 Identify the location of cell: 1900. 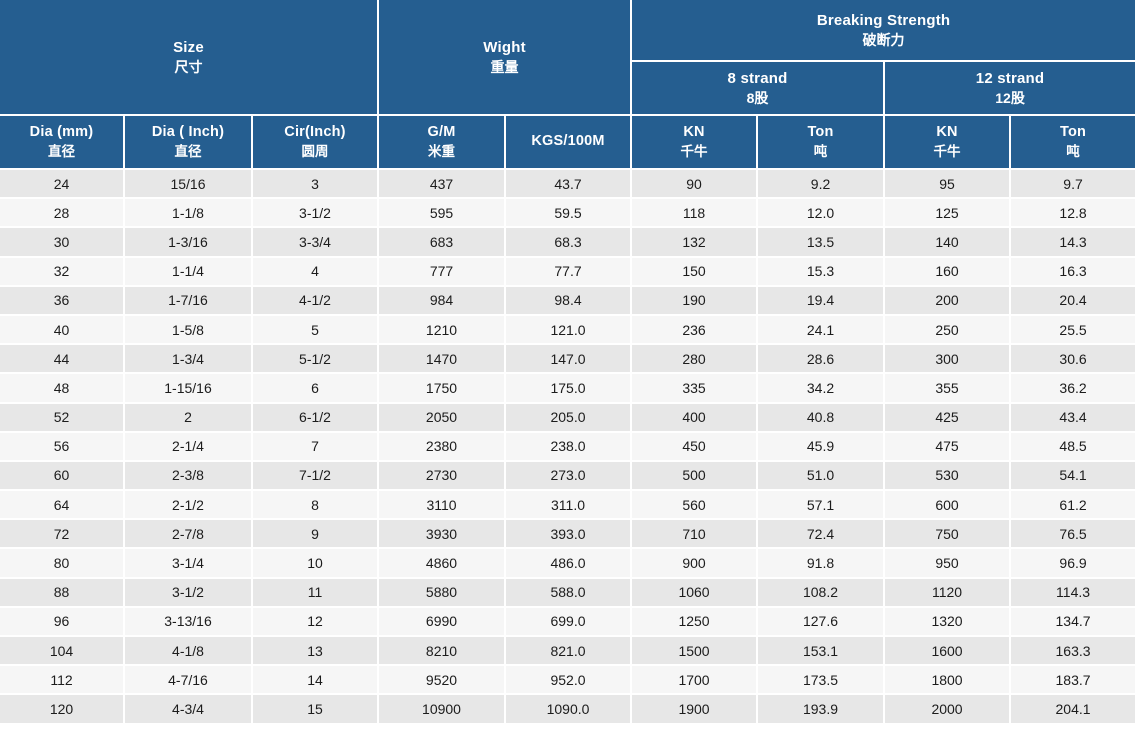
(694, 708).